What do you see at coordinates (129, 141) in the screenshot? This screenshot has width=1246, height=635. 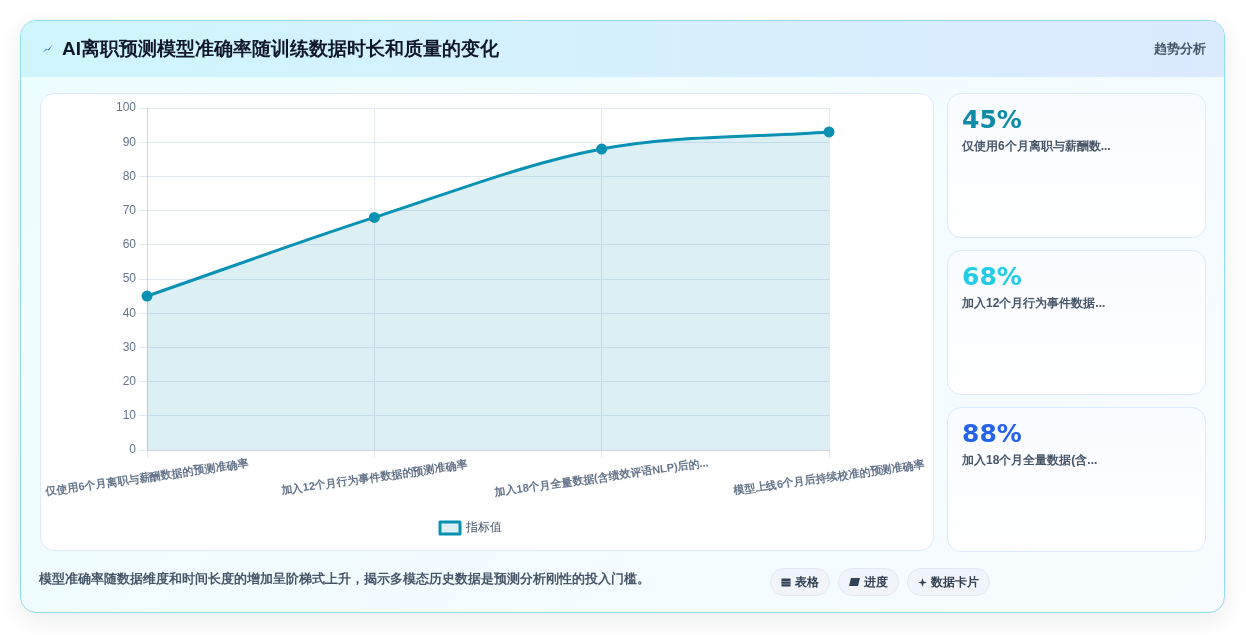 I see `y-tick-label: 90` at bounding box center [129, 141].